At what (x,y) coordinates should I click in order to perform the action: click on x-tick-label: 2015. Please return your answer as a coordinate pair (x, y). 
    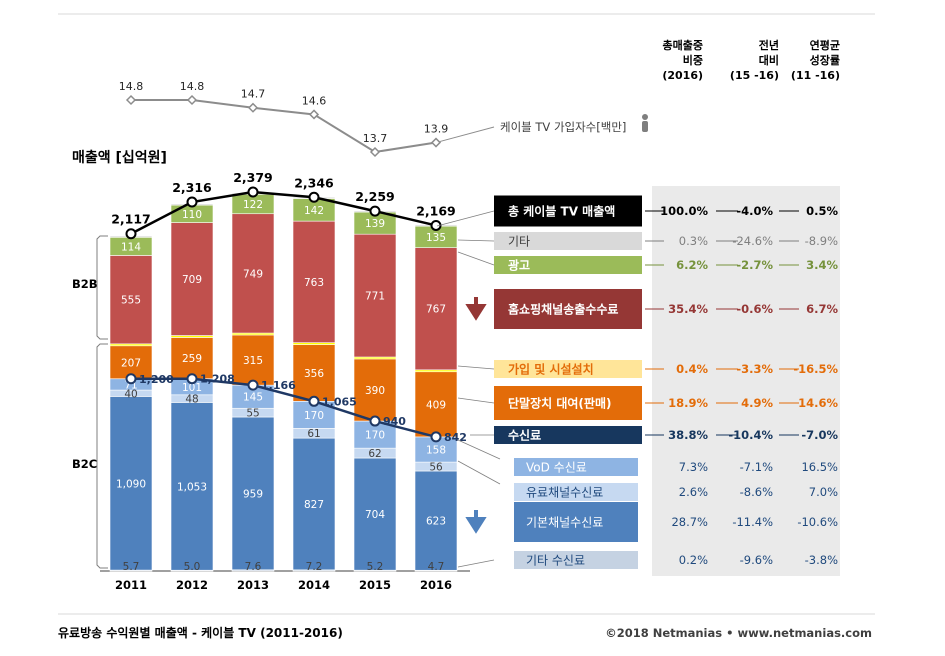
    Looking at the image, I should click on (375, 585).